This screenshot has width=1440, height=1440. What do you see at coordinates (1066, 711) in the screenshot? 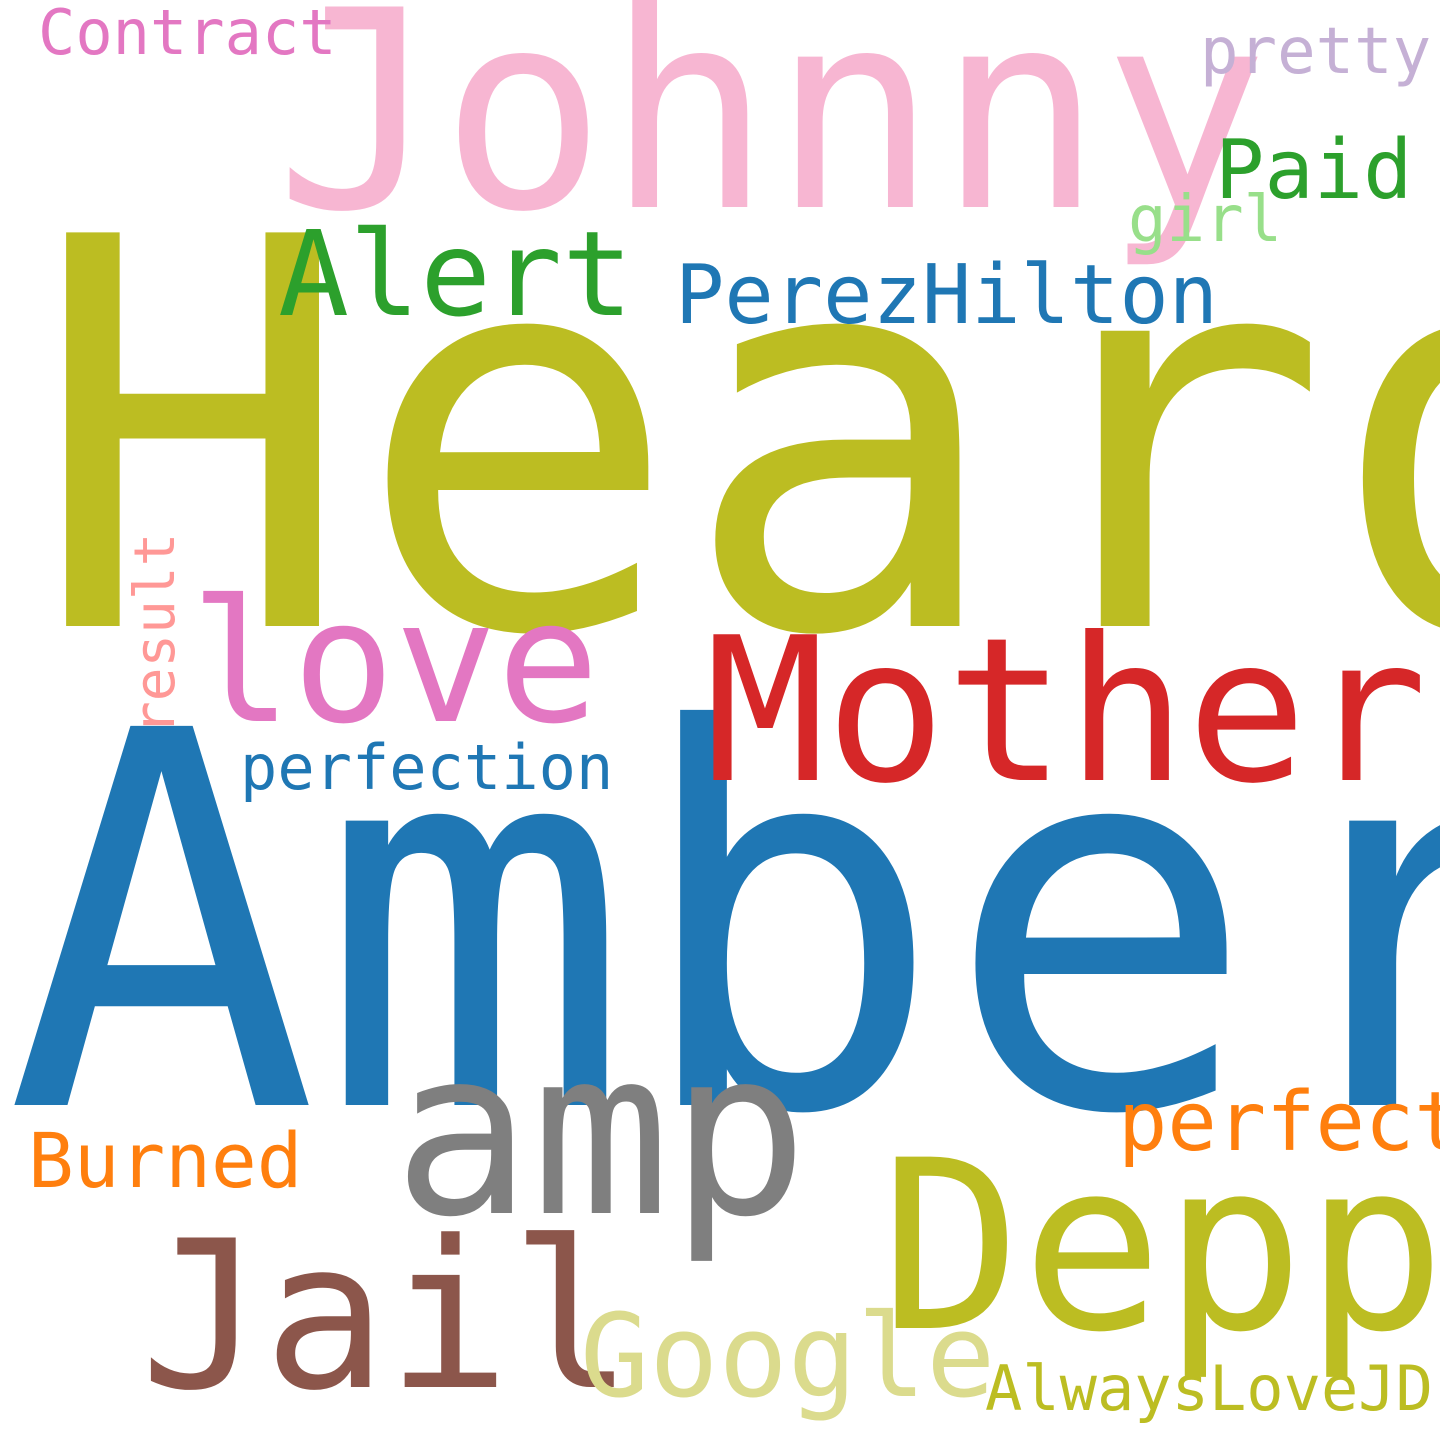
I see `word-mother: Mother` at bounding box center [1066, 711].